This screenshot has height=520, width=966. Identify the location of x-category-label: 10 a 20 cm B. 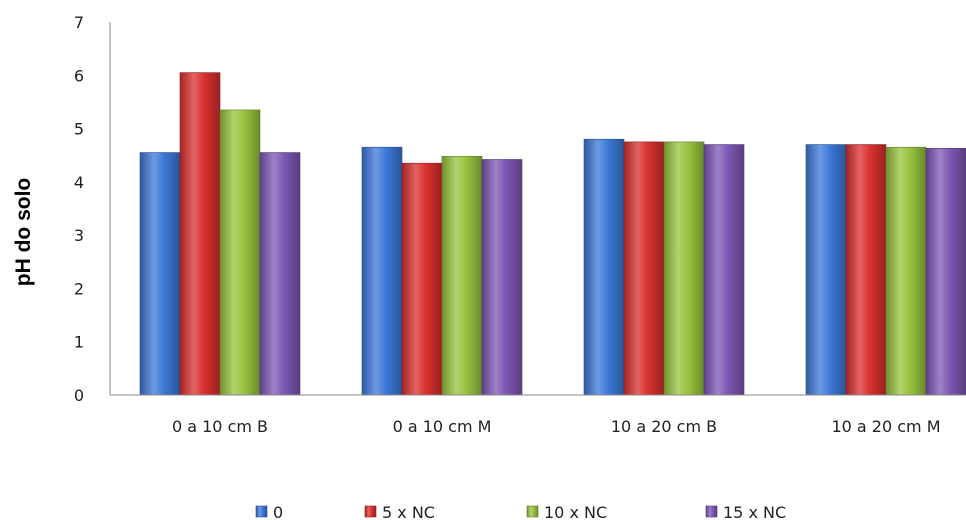
(664, 426).